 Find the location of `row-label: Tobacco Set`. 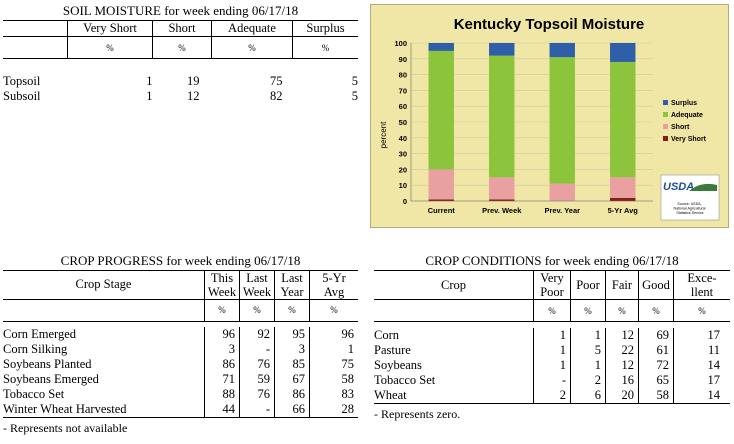

row-label: Tobacco Set is located at coordinates (34, 394).